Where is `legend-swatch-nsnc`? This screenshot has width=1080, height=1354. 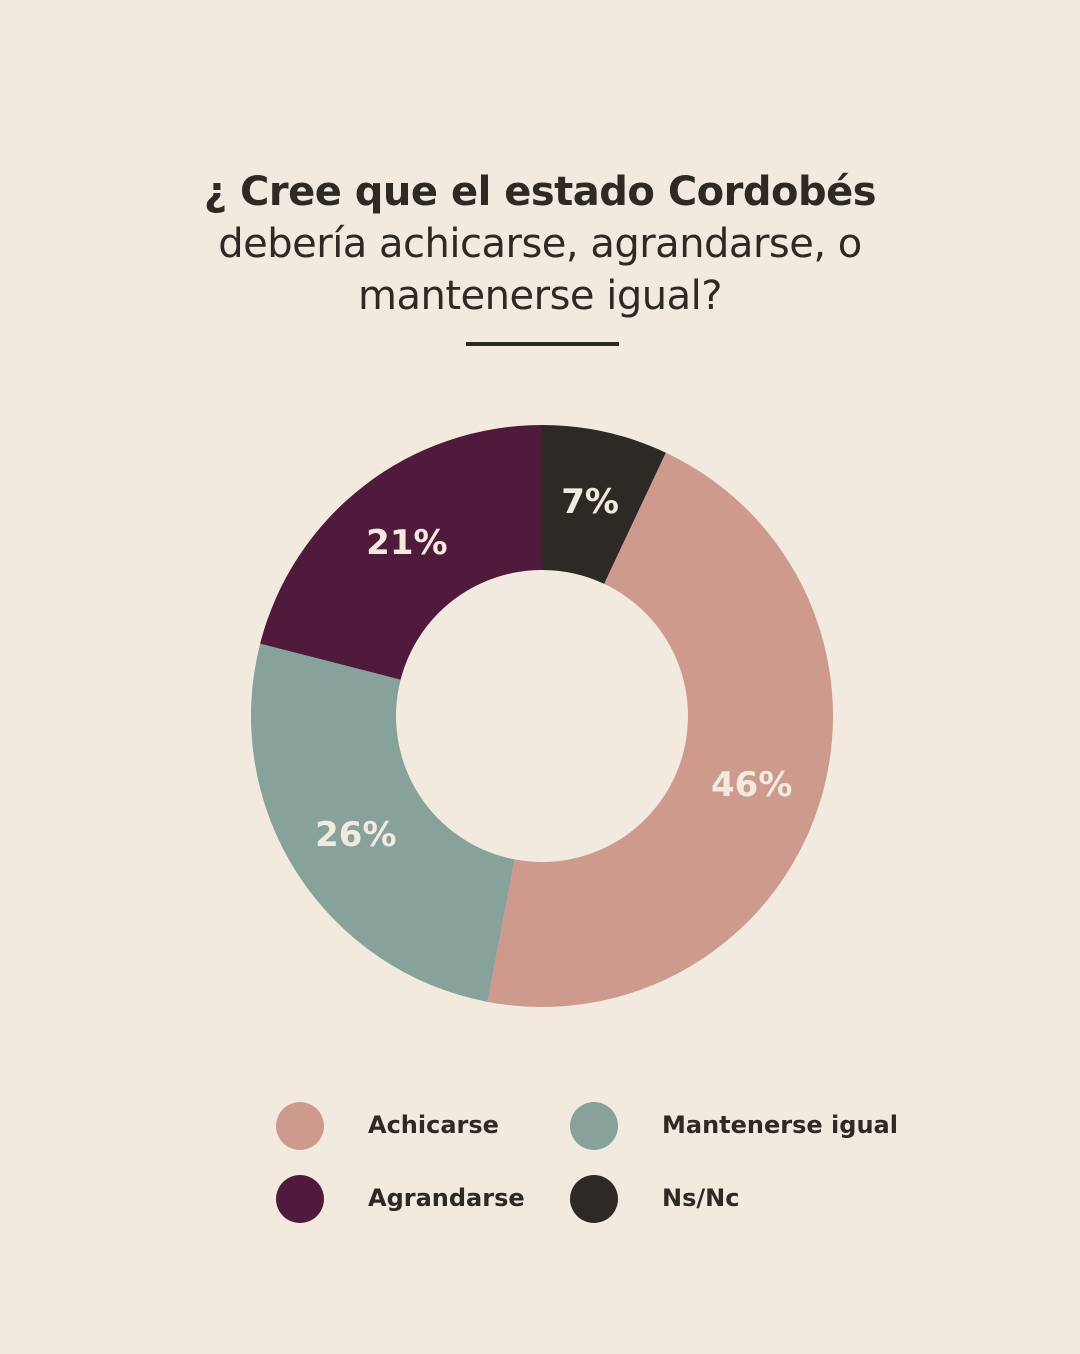 legend-swatch-nsnc is located at coordinates (594, 1199).